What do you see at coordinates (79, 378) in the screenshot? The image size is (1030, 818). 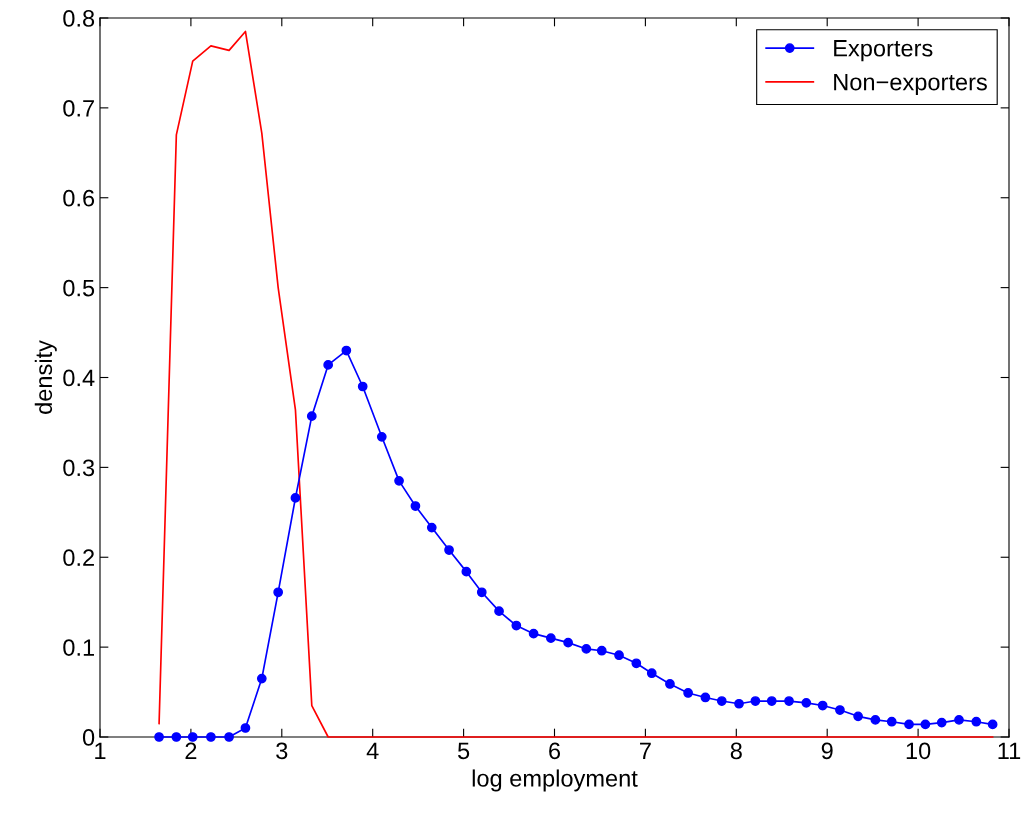 I see `y-tick-label: 0.4` at bounding box center [79, 378].